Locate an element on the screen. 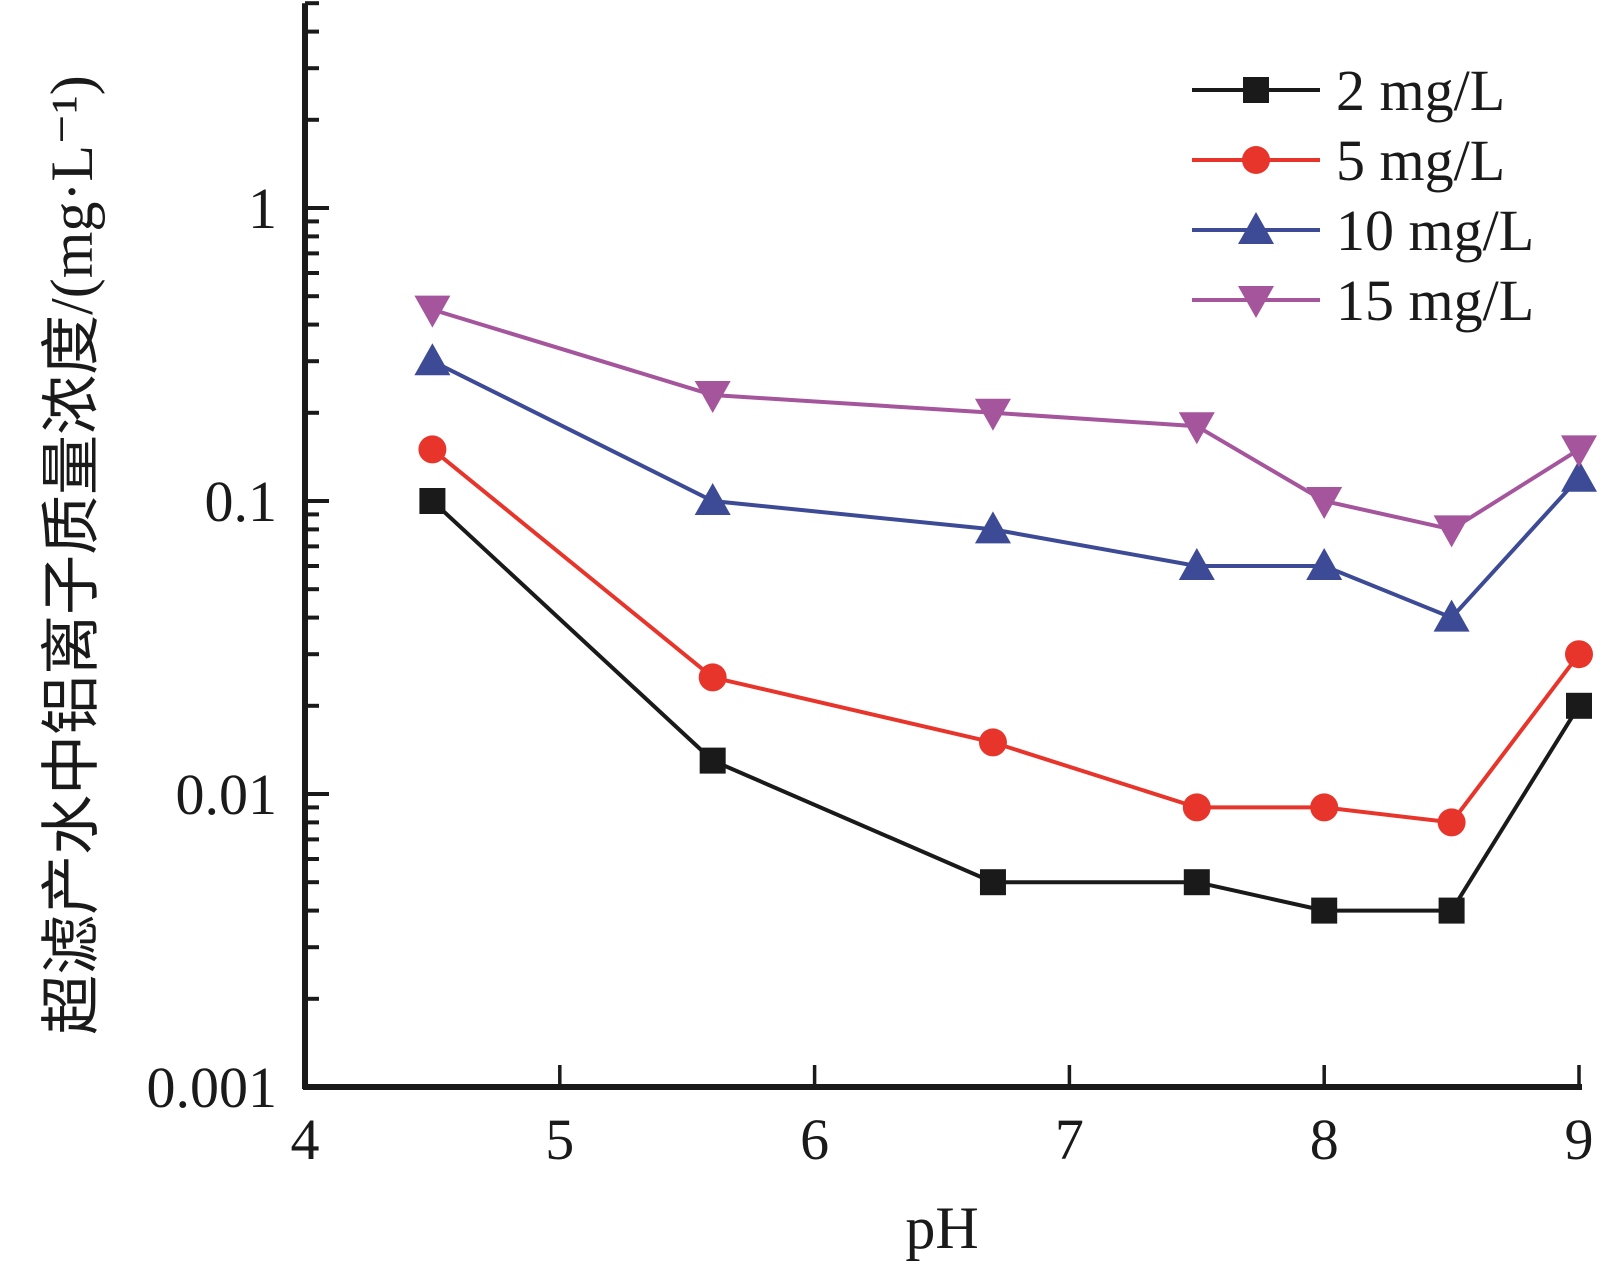 This screenshot has height=1268, width=1601. x-tick-label: 8 is located at coordinates (1324, 1139).